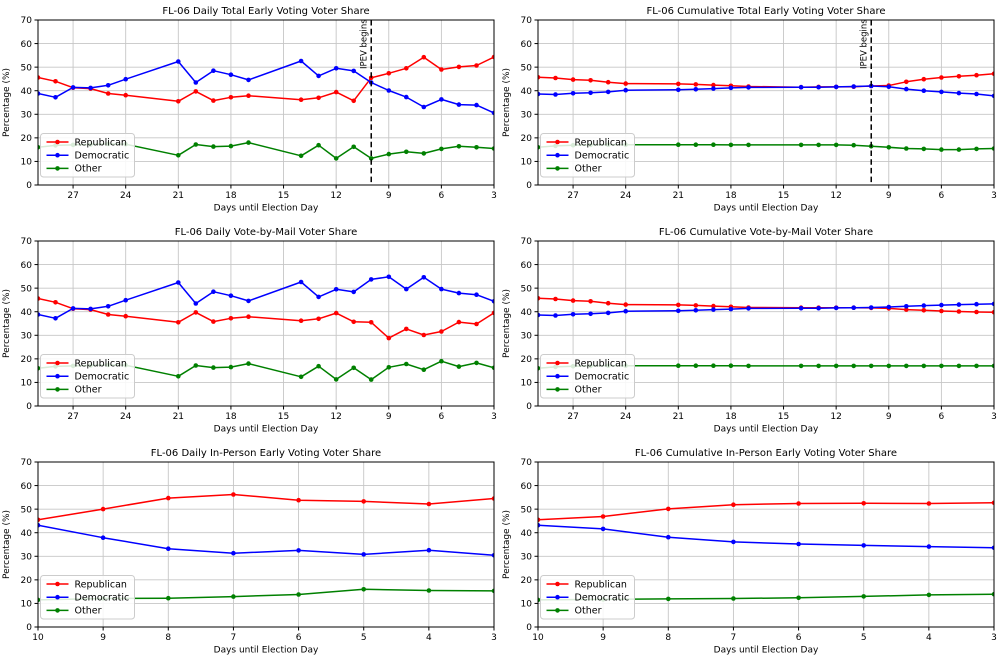 This screenshot has height=663, width=1000. Describe the element at coordinates (766, 511) in the screenshot. I see `series-republican` at that location.